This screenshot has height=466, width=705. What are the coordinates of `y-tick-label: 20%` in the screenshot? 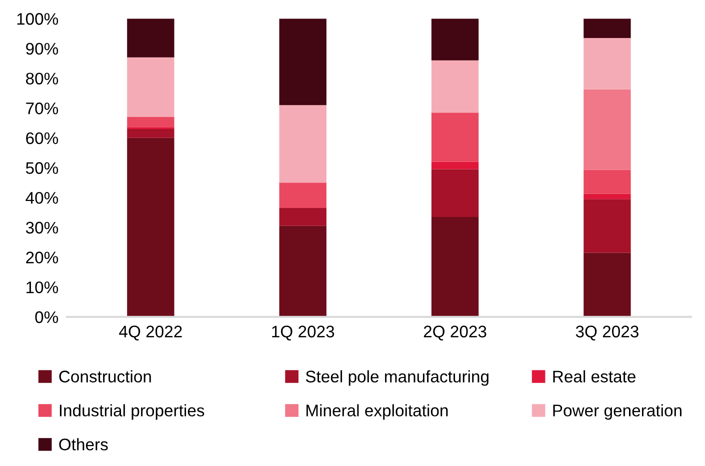 It's located at (42, 258).